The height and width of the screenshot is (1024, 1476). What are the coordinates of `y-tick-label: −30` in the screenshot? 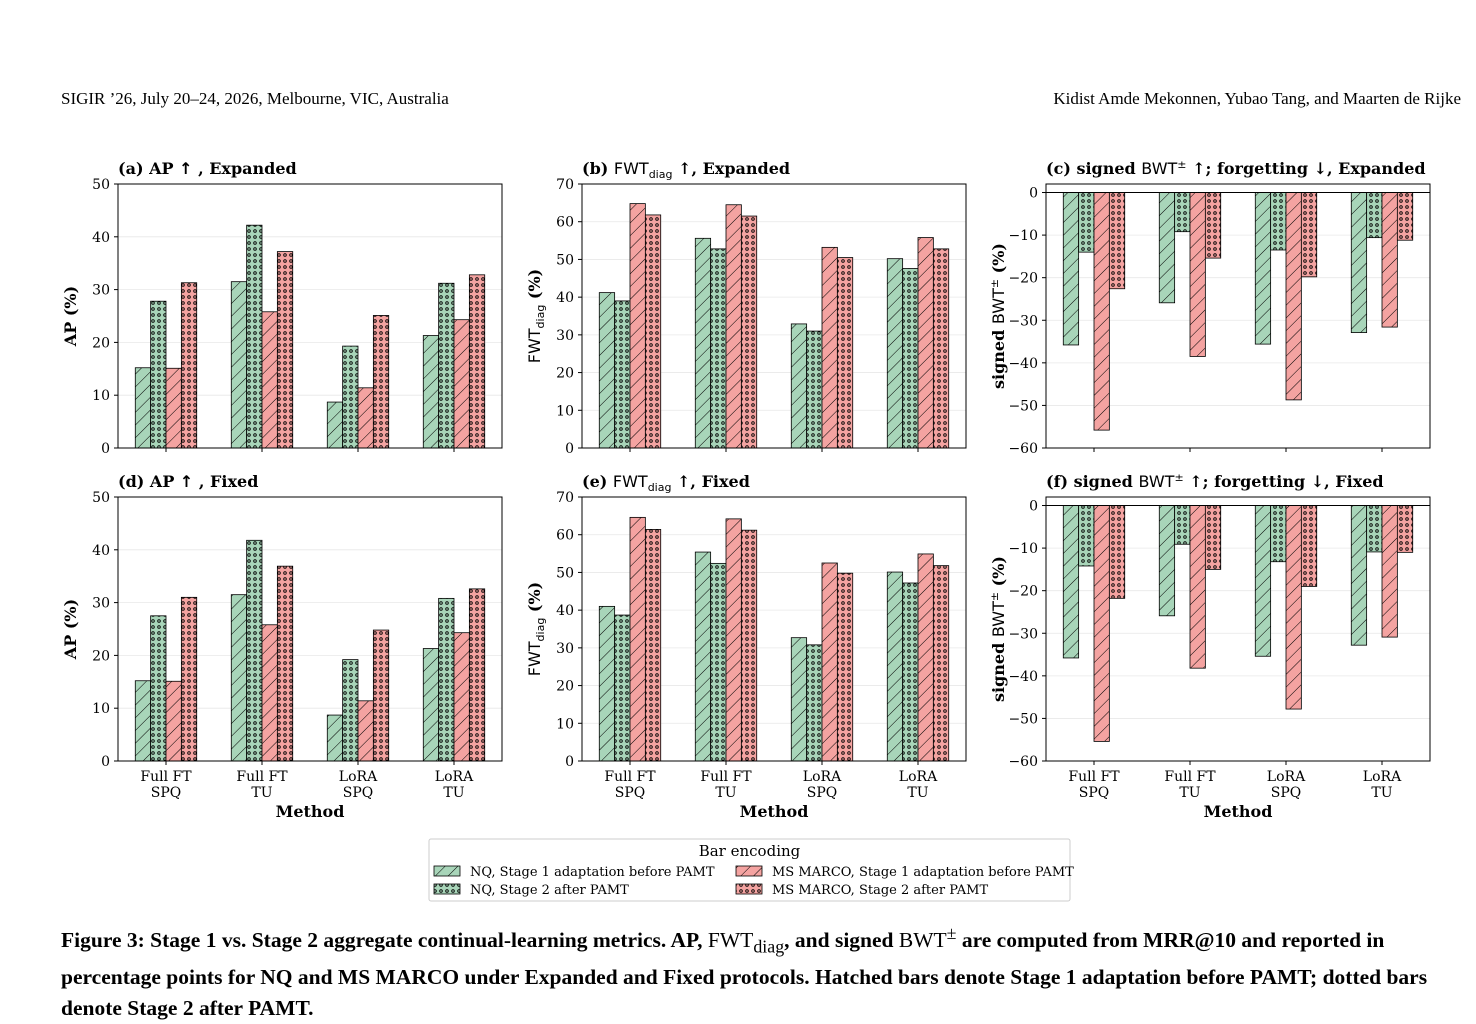 It's located at (1023, 634).